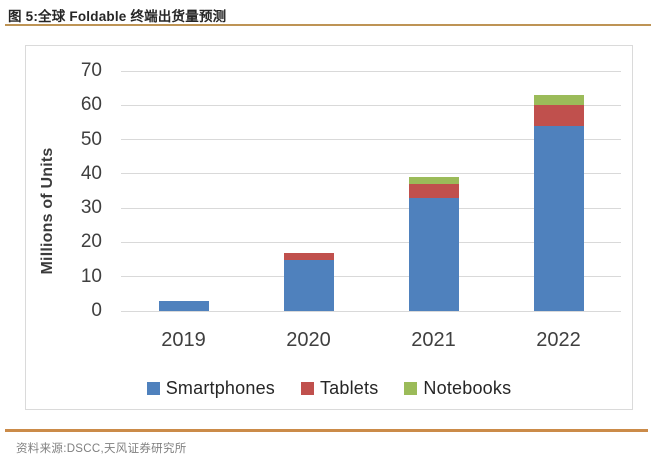  I want to click on legend-label-notebooks: Notebooks, so click(467, 388).